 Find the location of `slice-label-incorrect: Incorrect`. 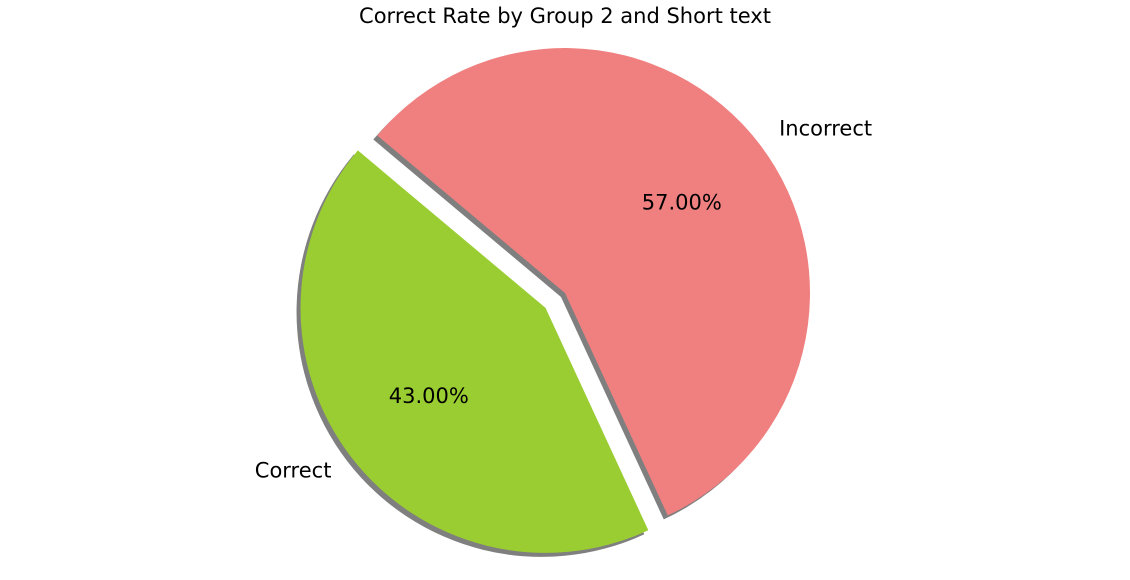

slice-label-incorrect: Incorrect is located at coordinates (825, 128).